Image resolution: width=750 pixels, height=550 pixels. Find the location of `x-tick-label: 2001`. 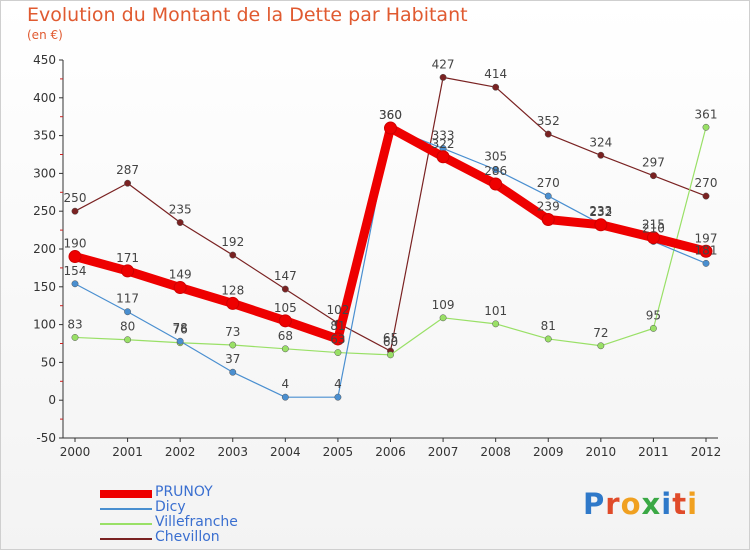

x-tick-label: 2001 is located at coordinates (127, 452).